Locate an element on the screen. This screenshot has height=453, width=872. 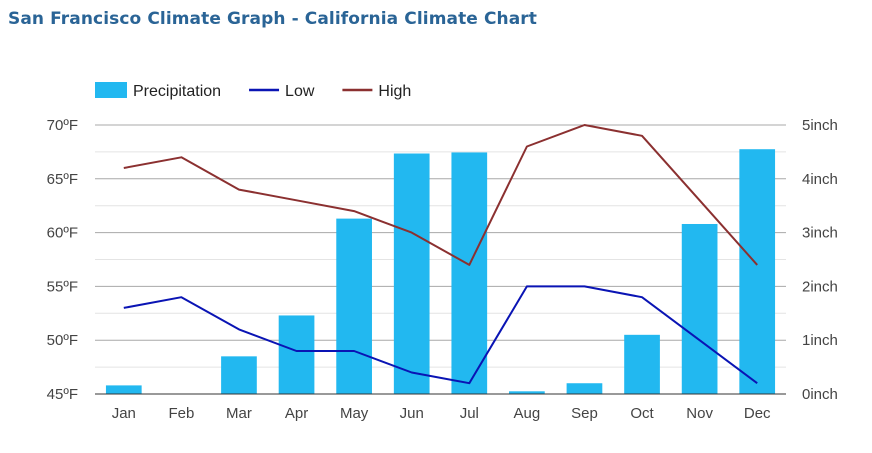
x-tick-label: Dec is located at coordinates (757, 413).